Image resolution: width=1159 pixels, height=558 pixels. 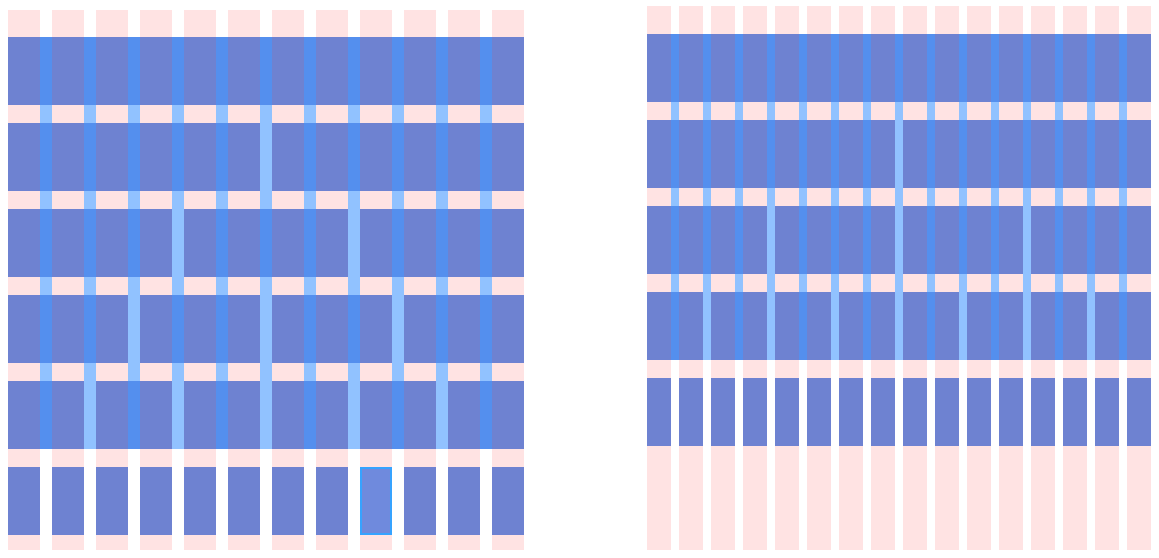 What do you see at coordinates (376, 501) in the screenshot?
I see `selected-layout-block` at bounding box center [376, 501].